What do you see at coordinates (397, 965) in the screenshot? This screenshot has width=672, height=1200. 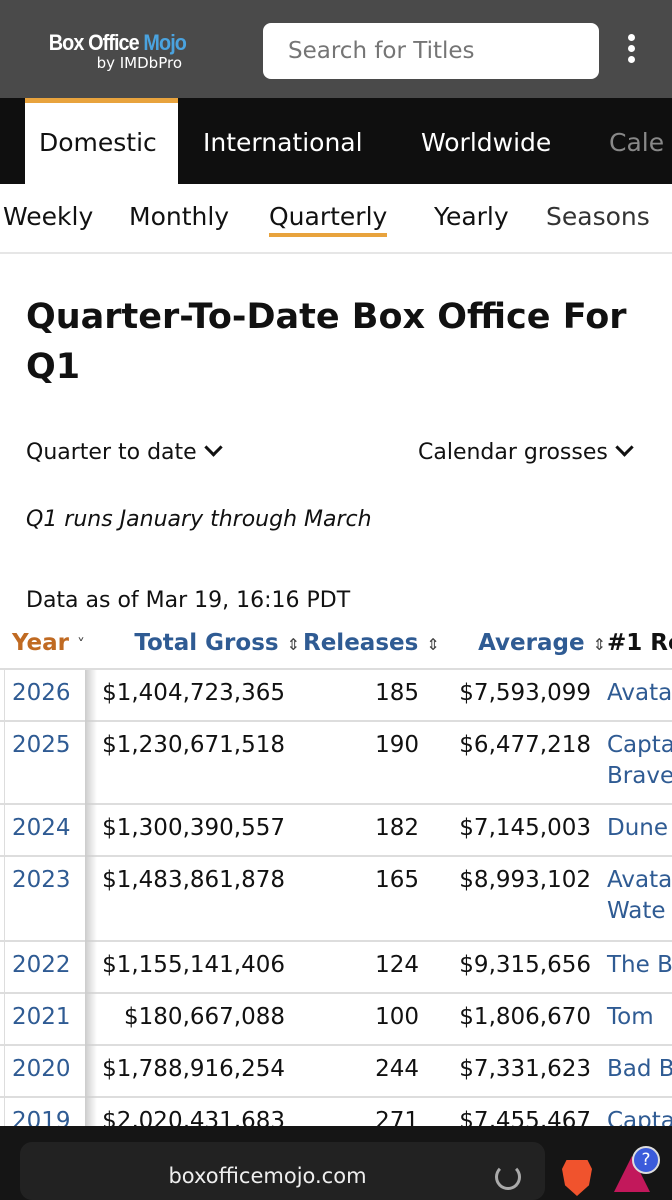 I see `releases-count: 124` at bounding box center [397, 965].